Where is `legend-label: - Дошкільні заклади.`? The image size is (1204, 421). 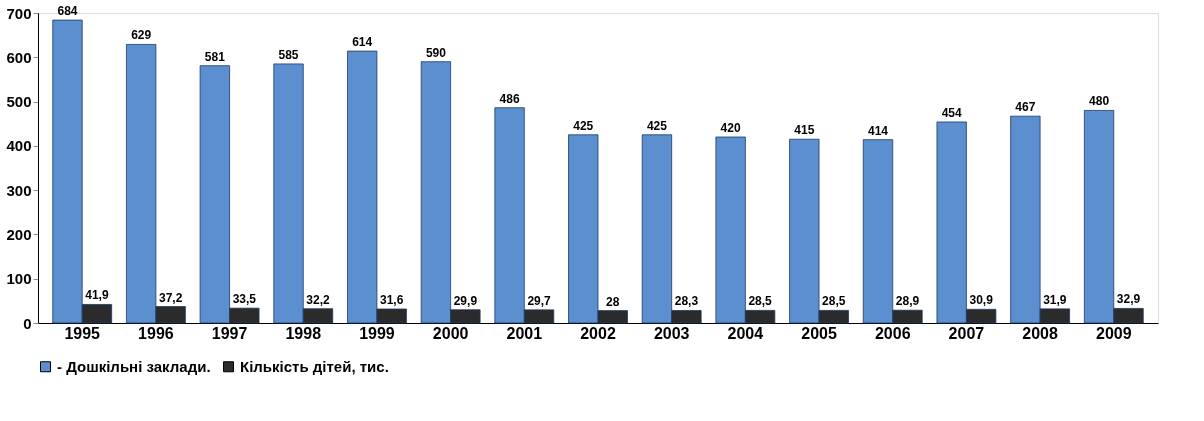 legend-label: - Дошкільні заклади. is located at coordinates (134, 366).